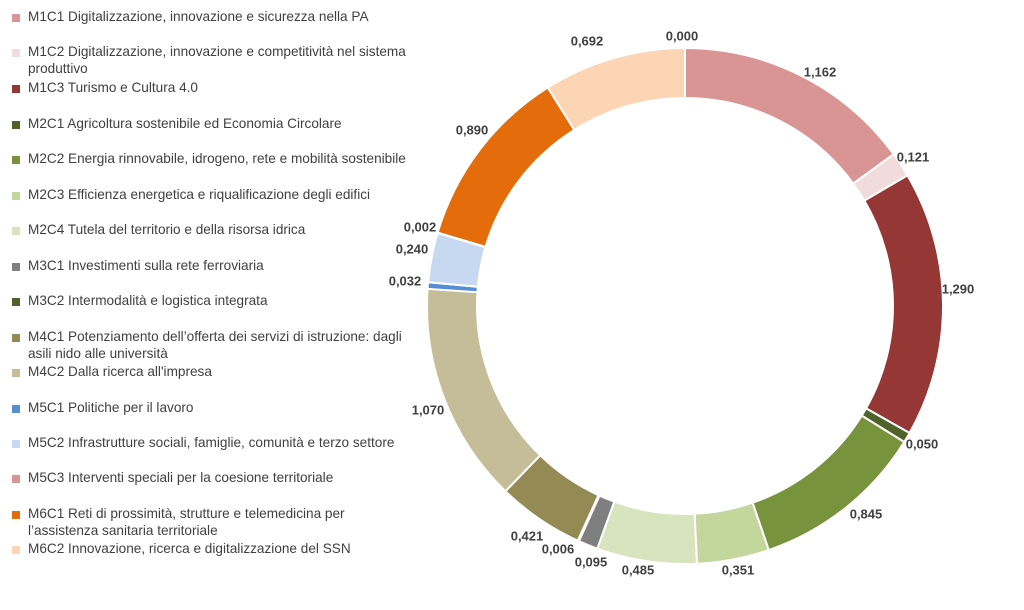 The height and width of the screenshot is (610, 1024). I want to click on data-label: 0,421, so click(527, 535).